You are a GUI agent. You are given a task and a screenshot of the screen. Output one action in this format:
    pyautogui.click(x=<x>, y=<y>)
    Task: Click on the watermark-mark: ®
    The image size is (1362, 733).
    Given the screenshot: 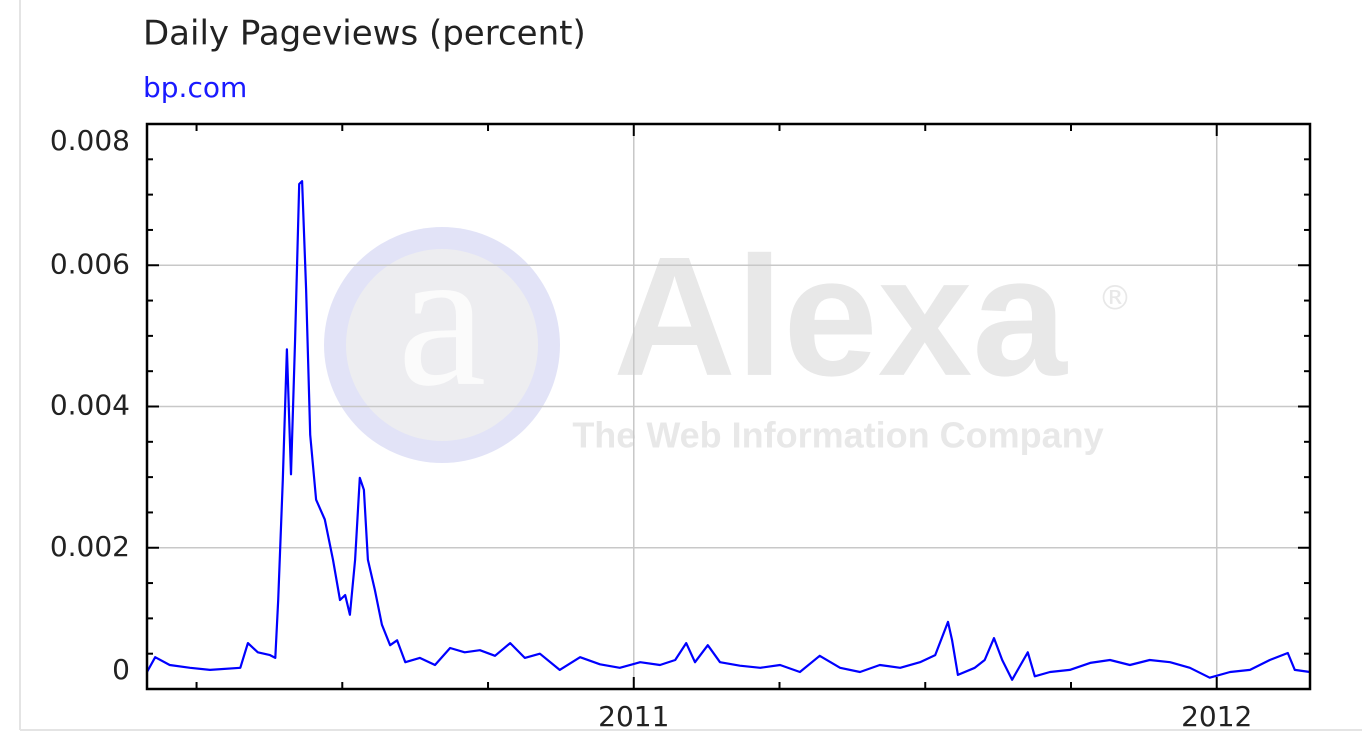 What is the action you would take?
    pyautogui.click(x=1115, y=299)
    